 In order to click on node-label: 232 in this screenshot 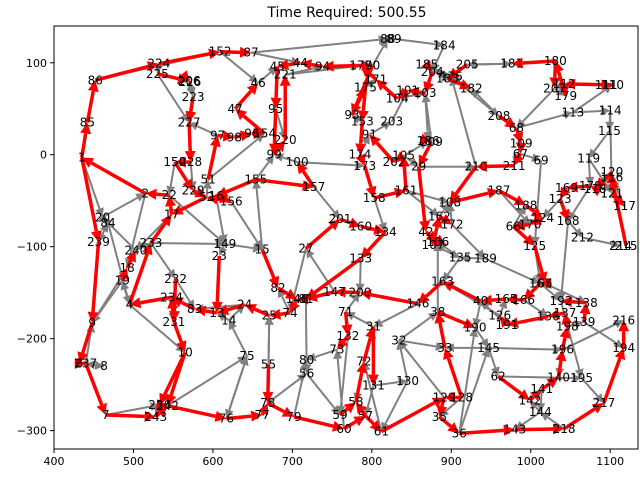, I will do `click(175, 279)`.